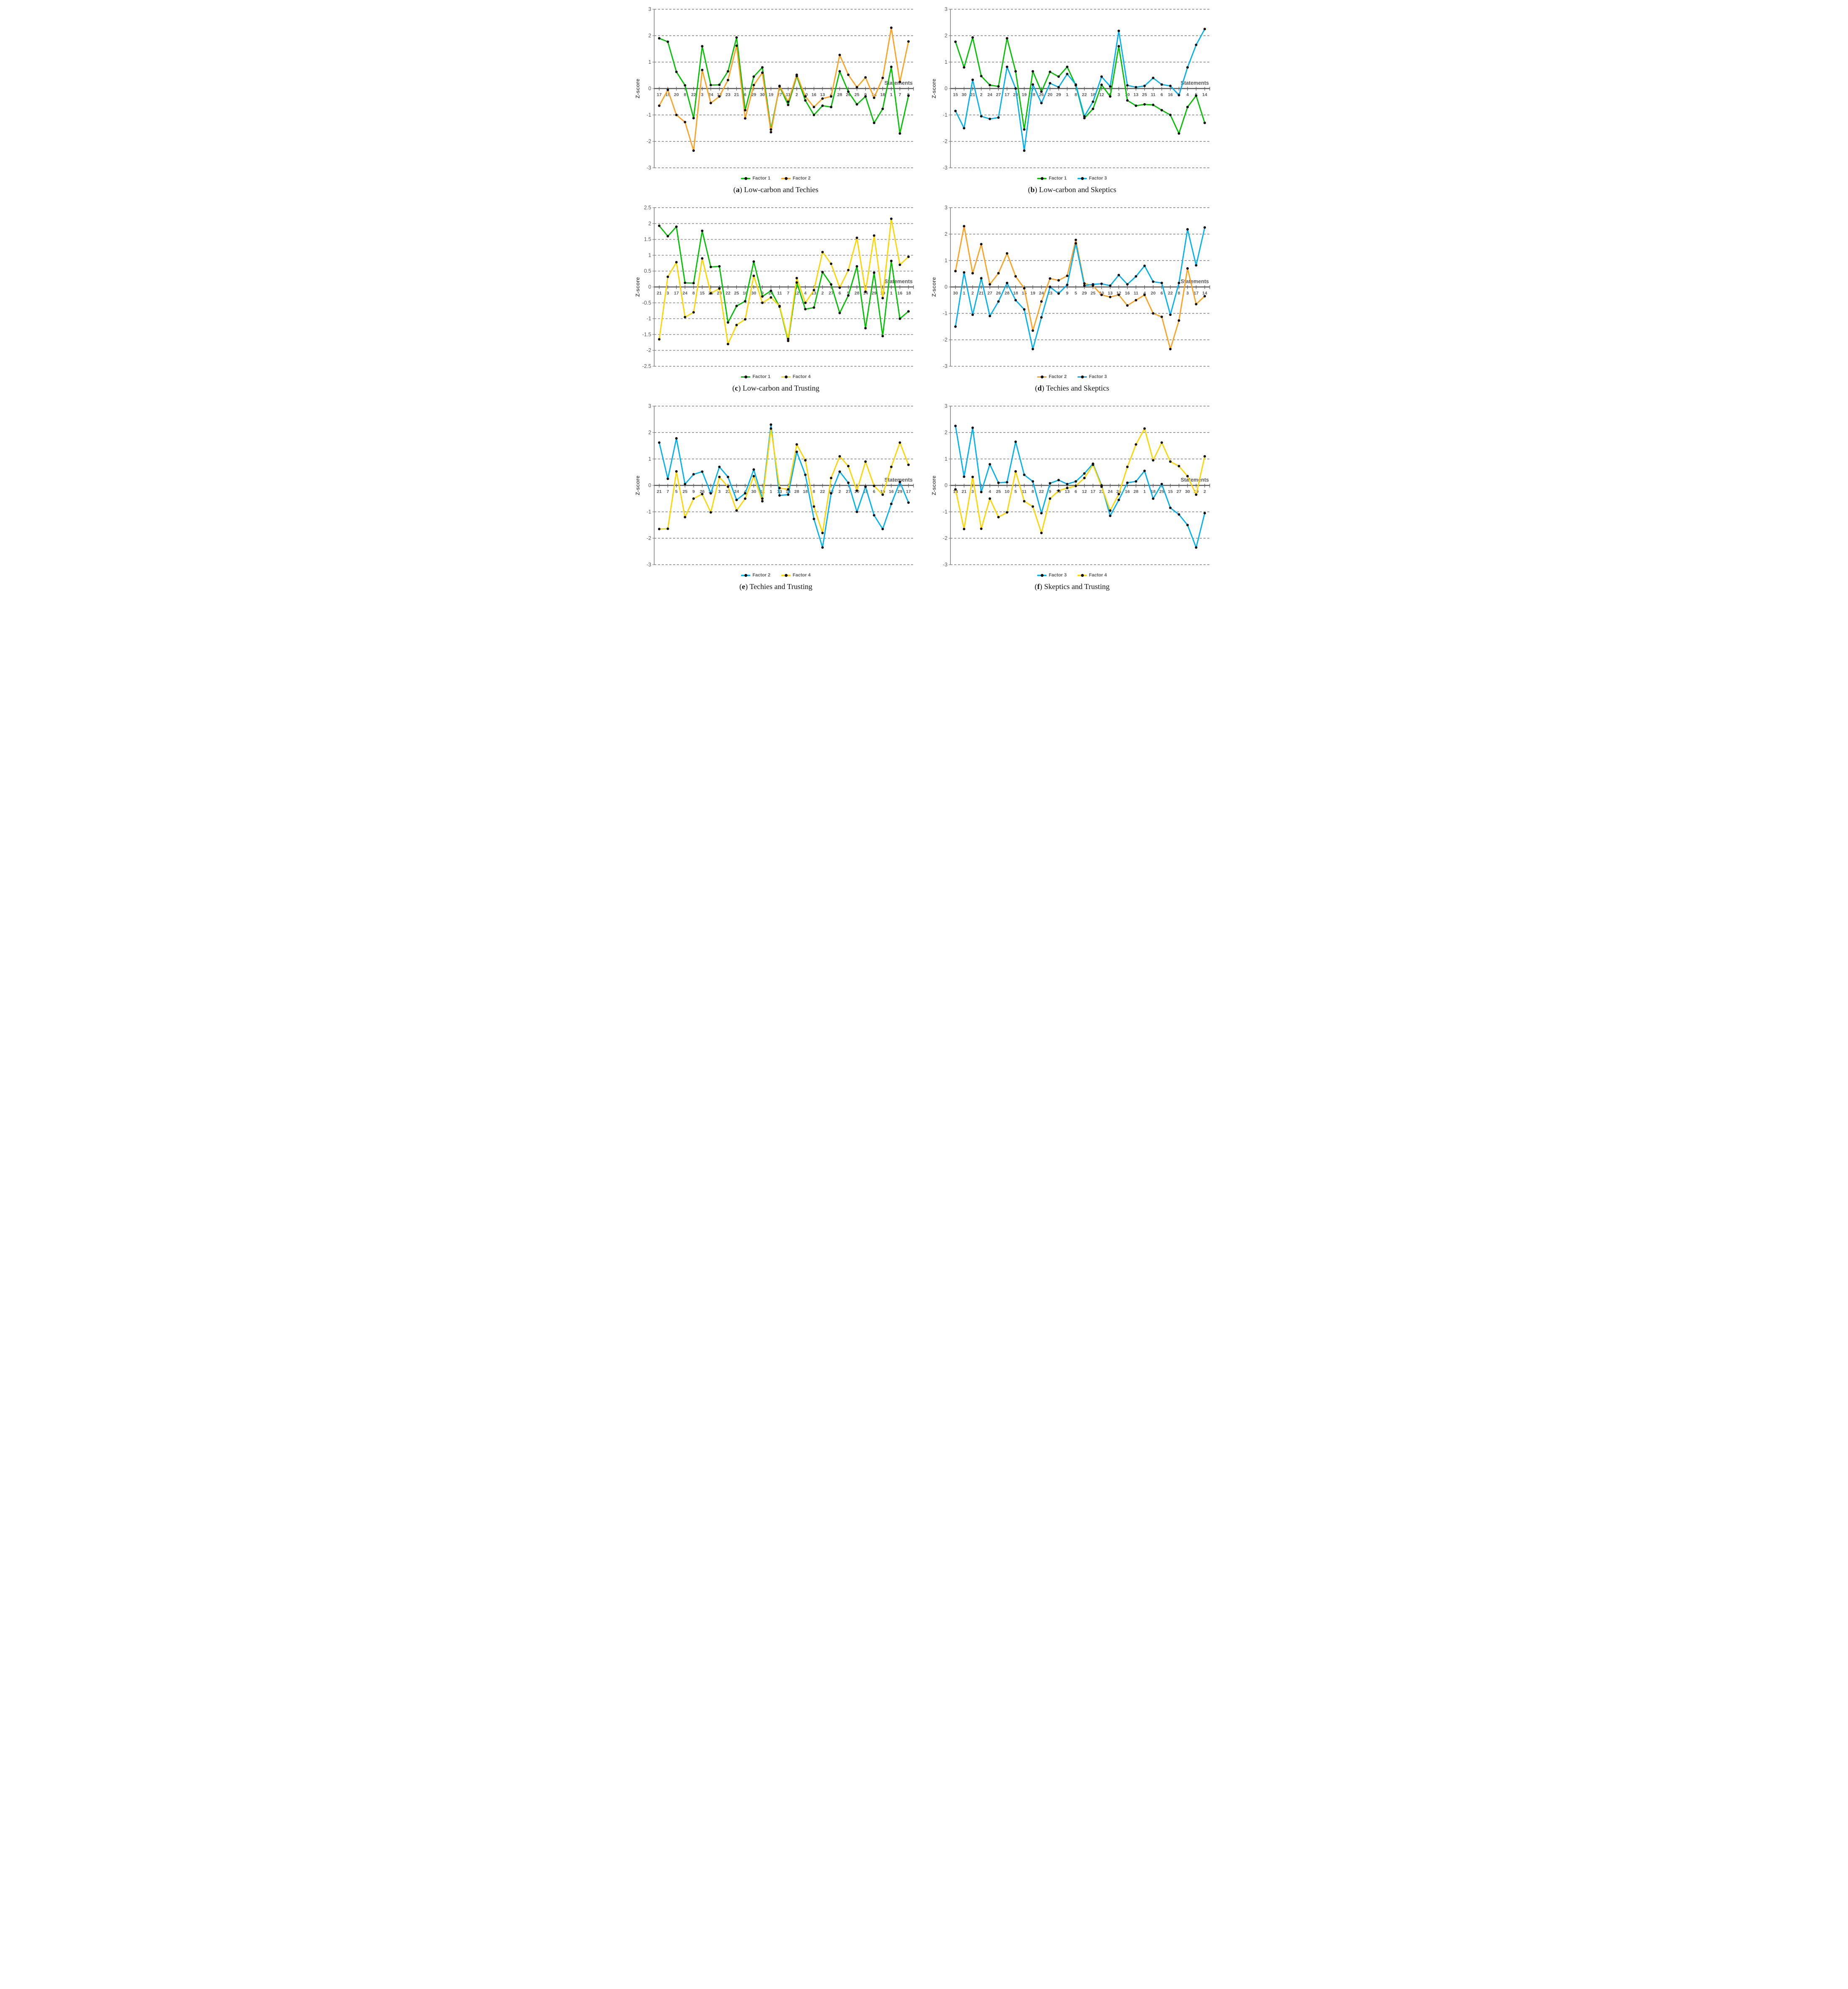 The height and width of the screenshot is (1989, 1848). I want to click on svg-text: 24, so click(710, 94).